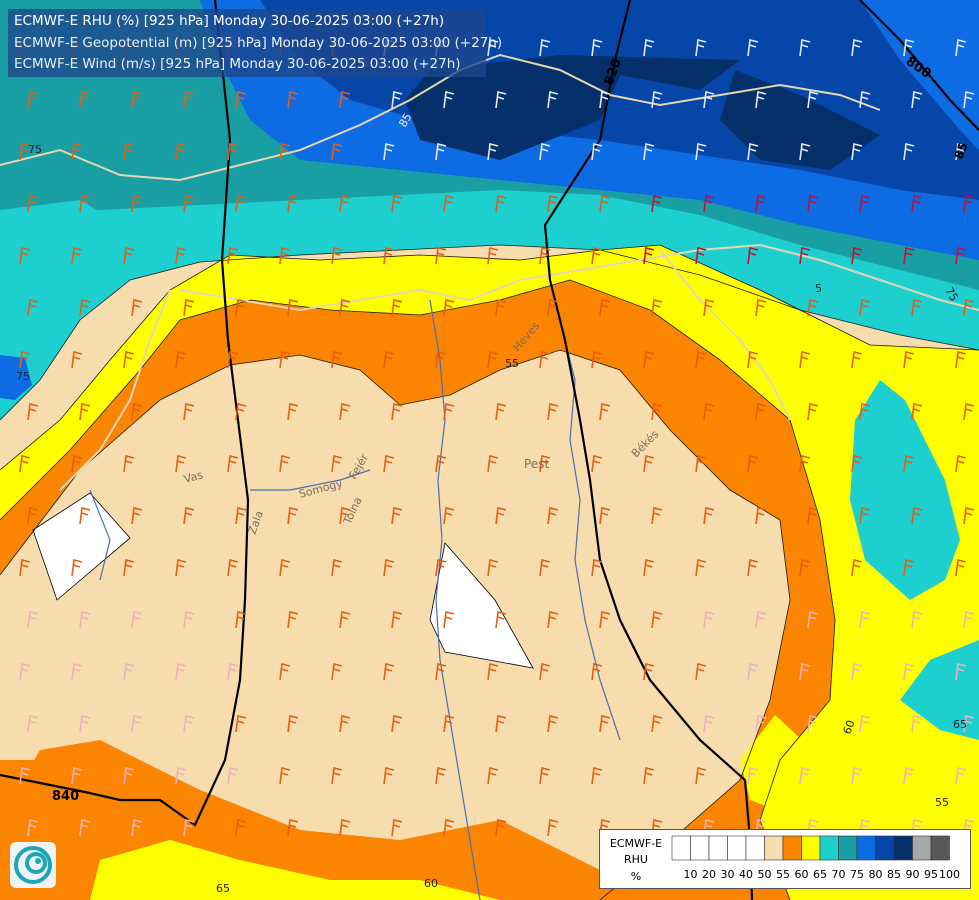 Image resolution: width=979 pixels, height=900 pixels. What do you see at coordinates (35, 149) in the screenshot?
I see `rhu-label-75-west: 75` at bounding box center [35, 149].